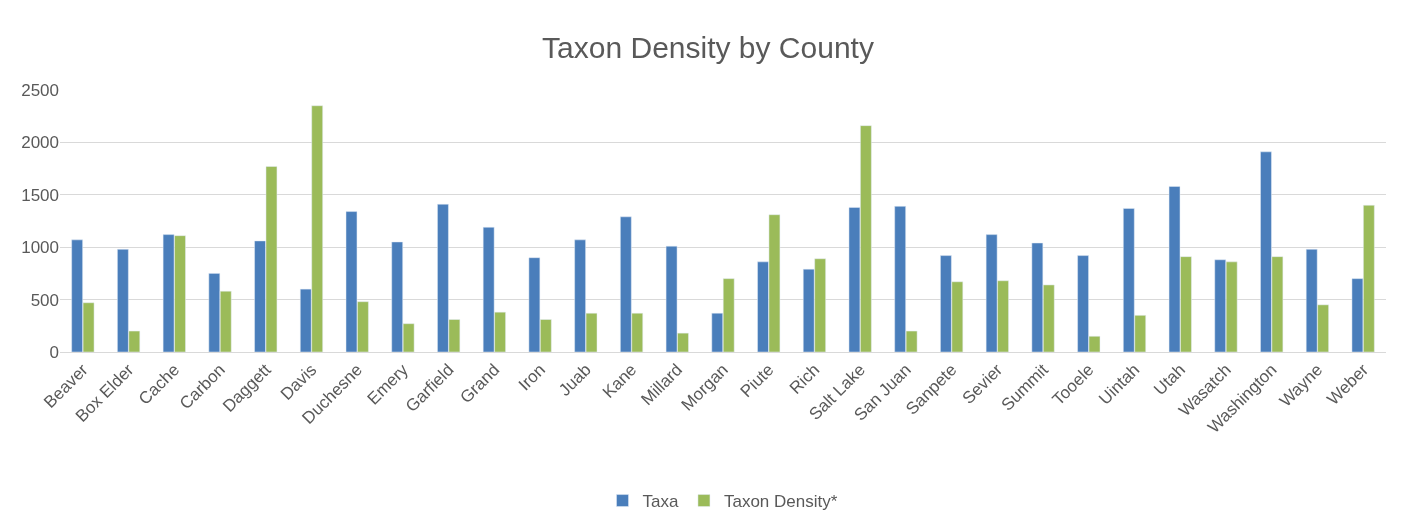 The image size is (1416, 531). Describe the element at coordinates (40, 90) in the screenshot. I see `y-tick-label: 2500` at that location.